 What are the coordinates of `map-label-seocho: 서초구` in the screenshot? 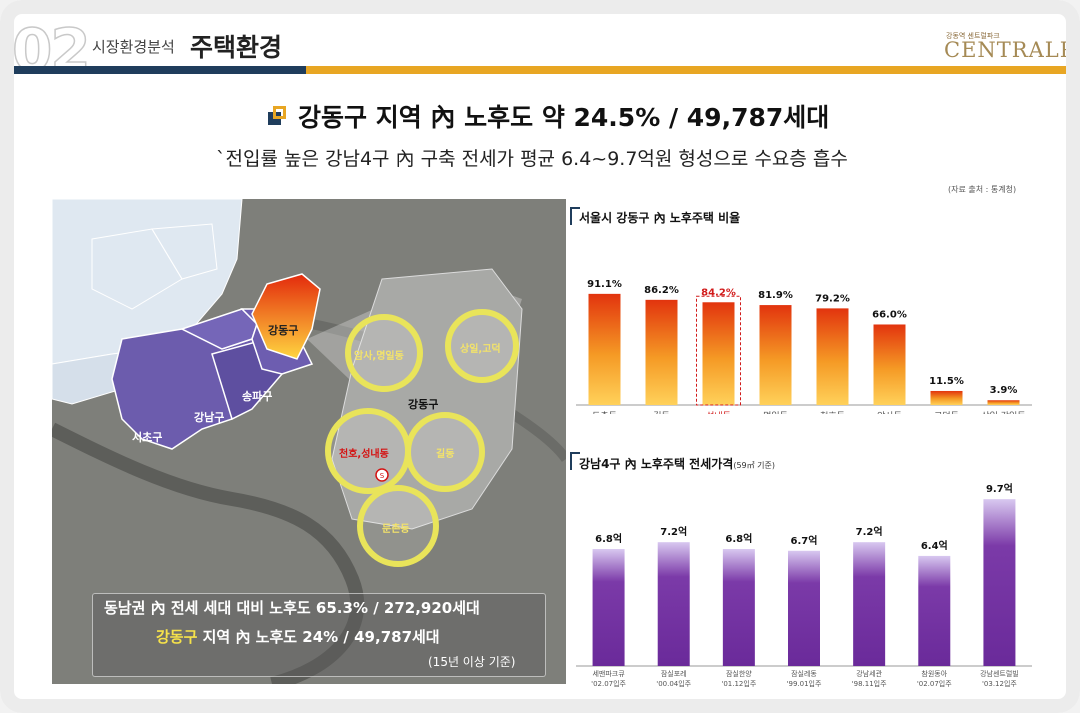 It's located at (147, 437).